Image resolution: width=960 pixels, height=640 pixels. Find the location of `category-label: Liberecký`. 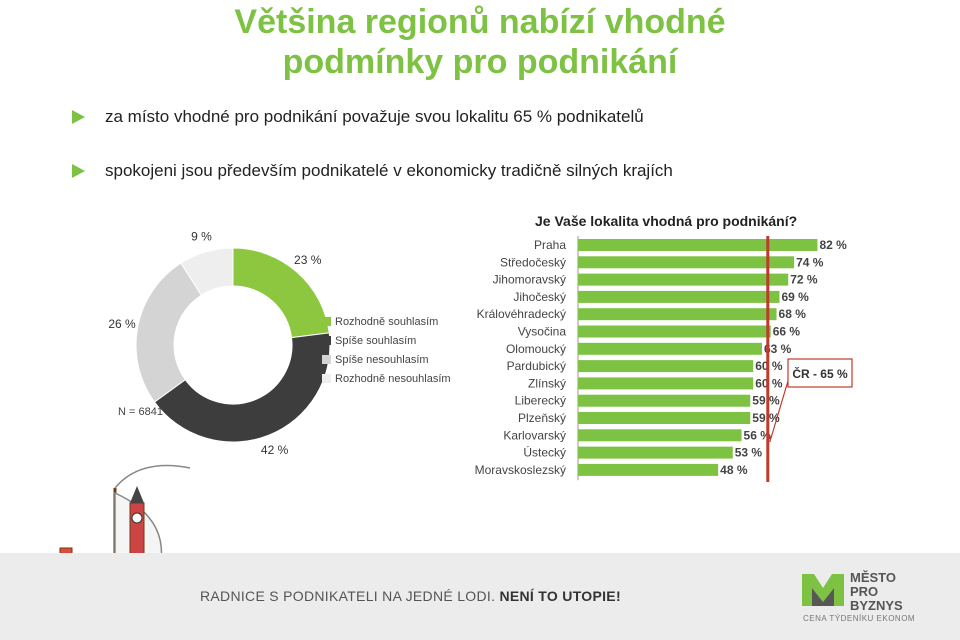

category-label: Liberecký is located at coordinates (540, 401).